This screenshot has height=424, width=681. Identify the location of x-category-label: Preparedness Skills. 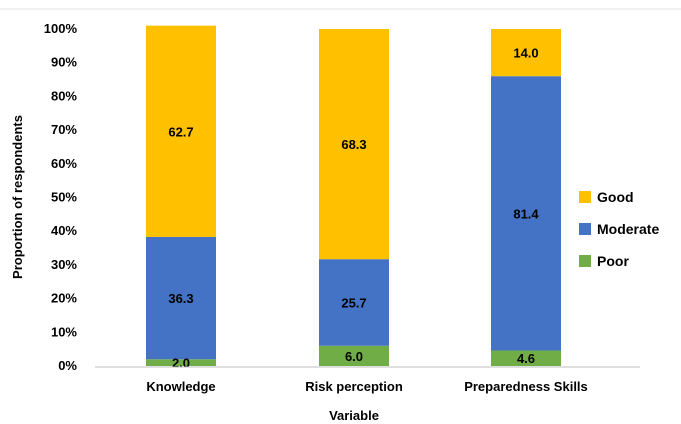
(526, 386).